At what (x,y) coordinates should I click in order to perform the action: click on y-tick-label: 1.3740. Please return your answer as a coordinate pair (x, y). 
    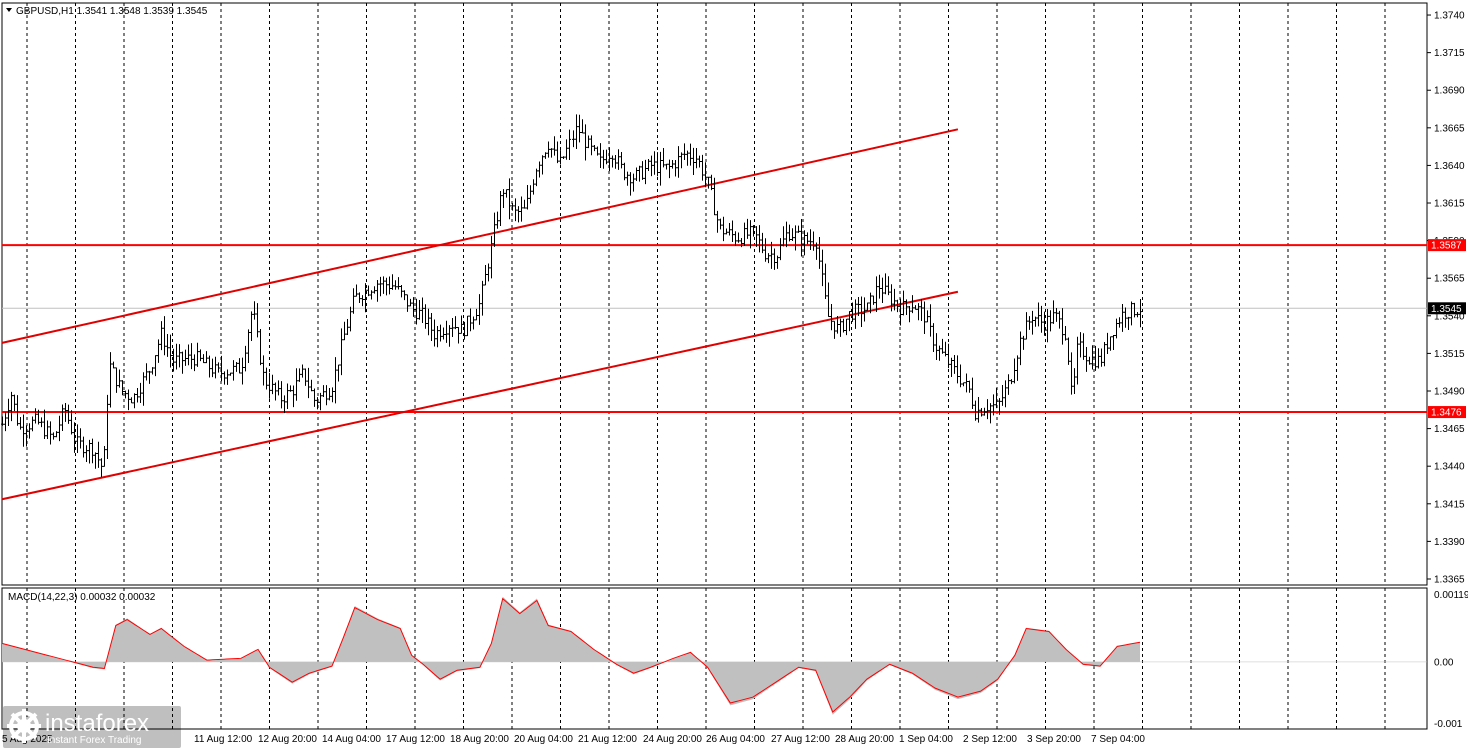
    Looking at the image, I should click on (1449, 16).